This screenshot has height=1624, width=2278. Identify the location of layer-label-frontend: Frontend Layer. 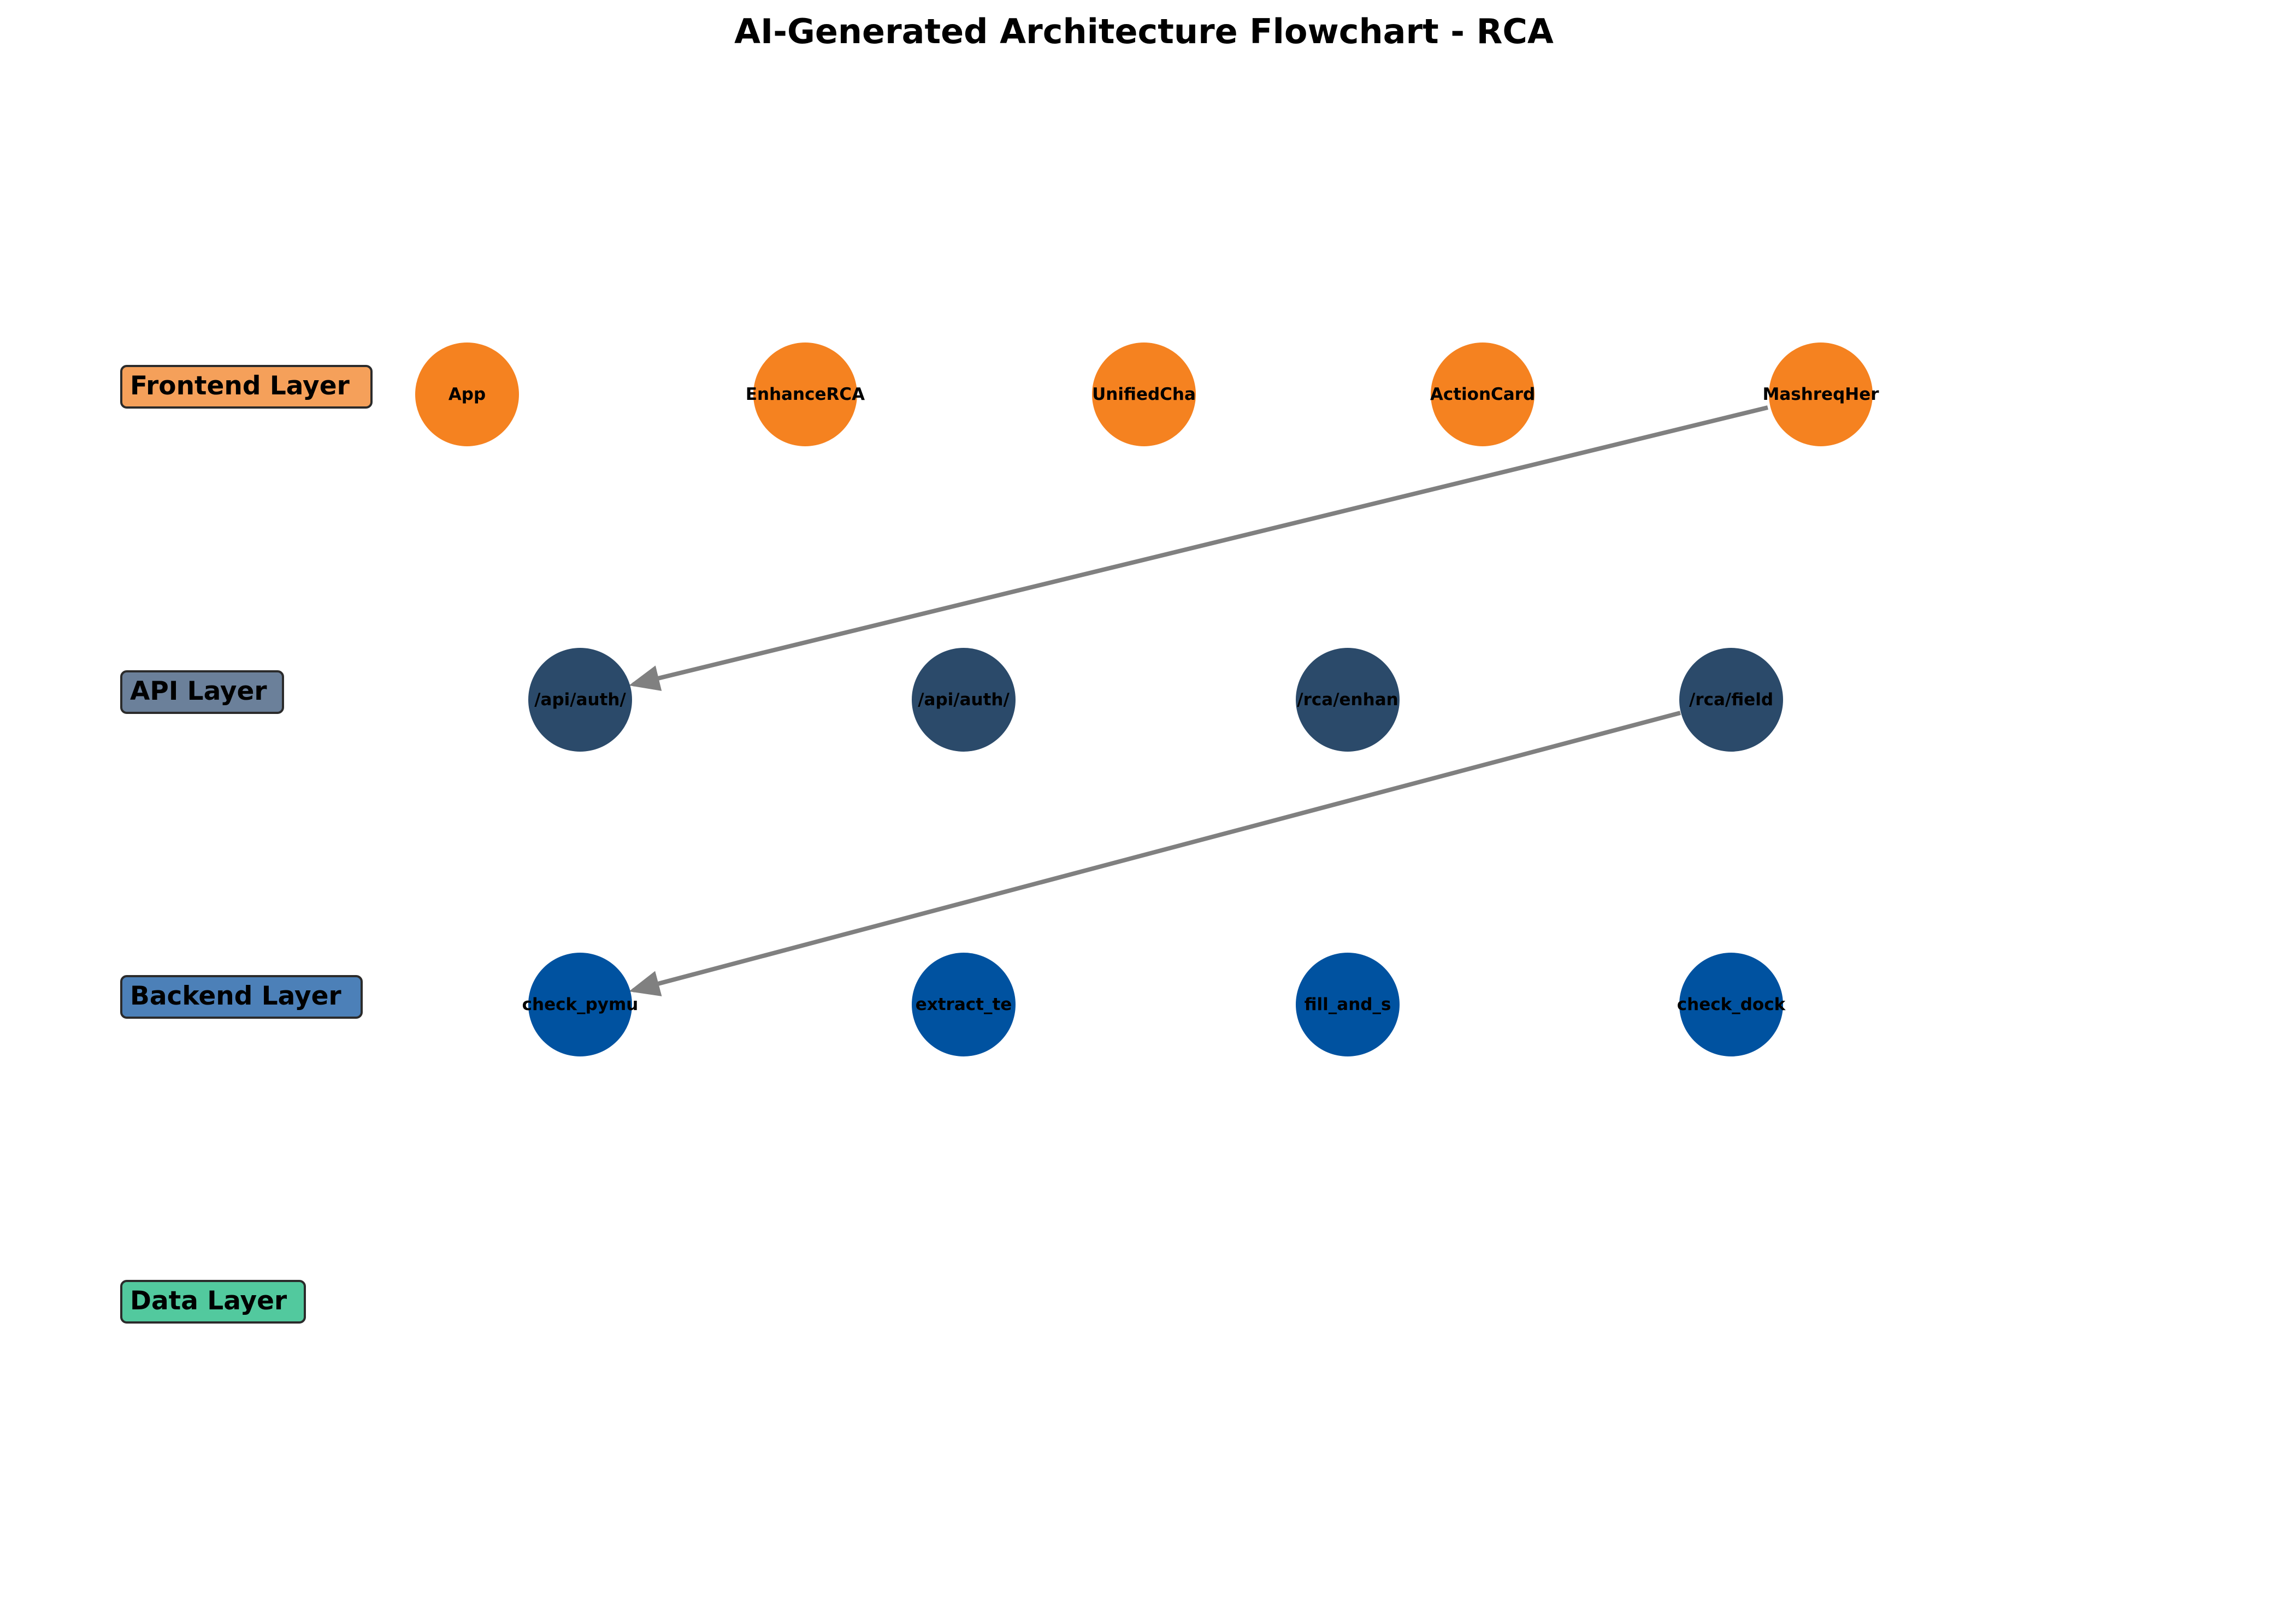
(246, 387).